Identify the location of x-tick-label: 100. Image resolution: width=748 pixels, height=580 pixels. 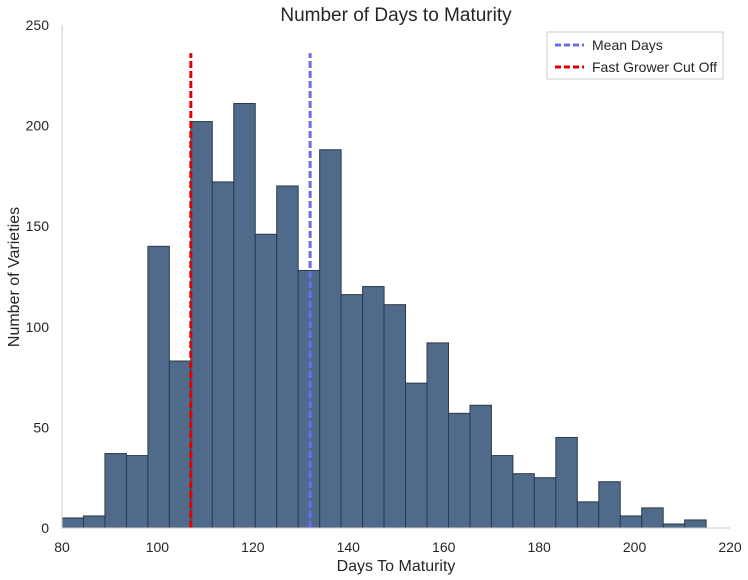
(158, 547).